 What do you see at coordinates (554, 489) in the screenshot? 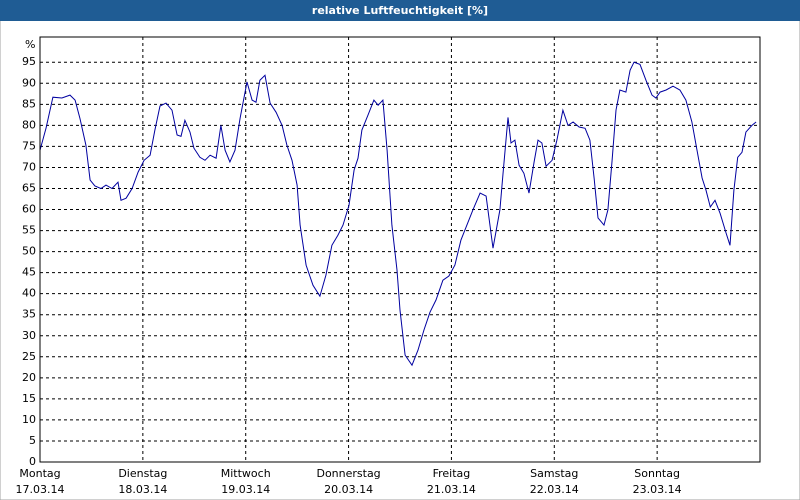
I see `x-tick-label: 22.03.14` at bounding box center [554, 489].